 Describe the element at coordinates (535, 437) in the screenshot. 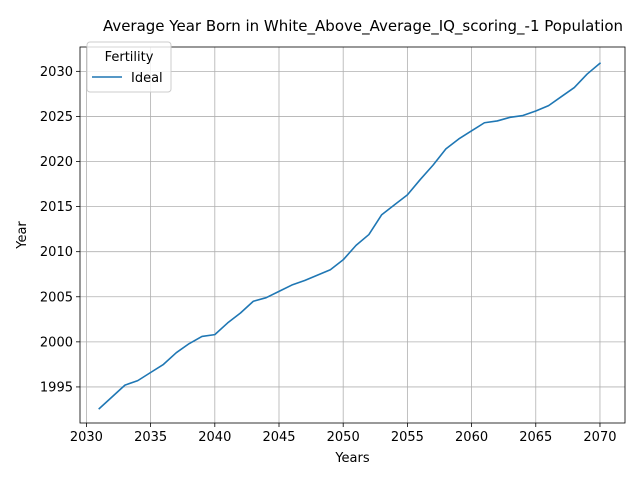

I see `x-tick-label: 2065` at that location.